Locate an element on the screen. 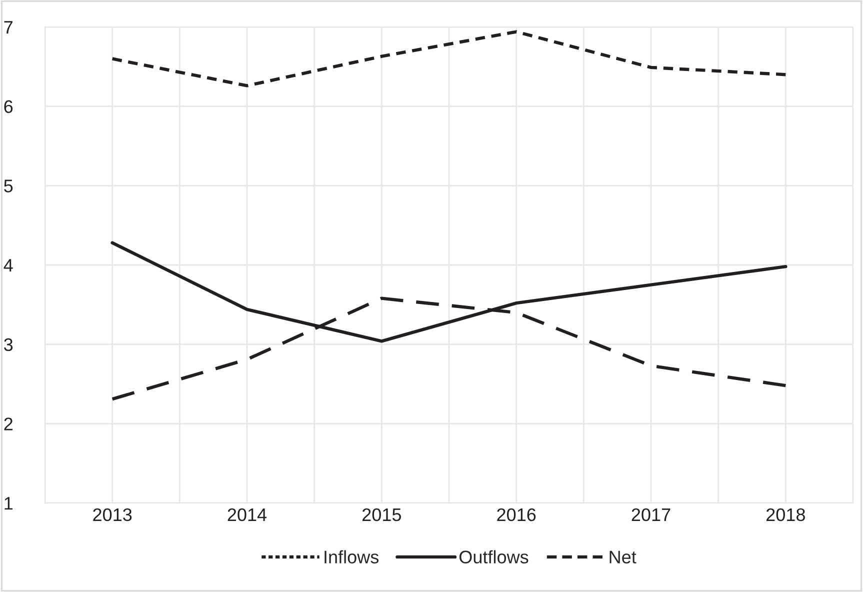  x-tick-label: 2013 is located at coordinates (112, 515).